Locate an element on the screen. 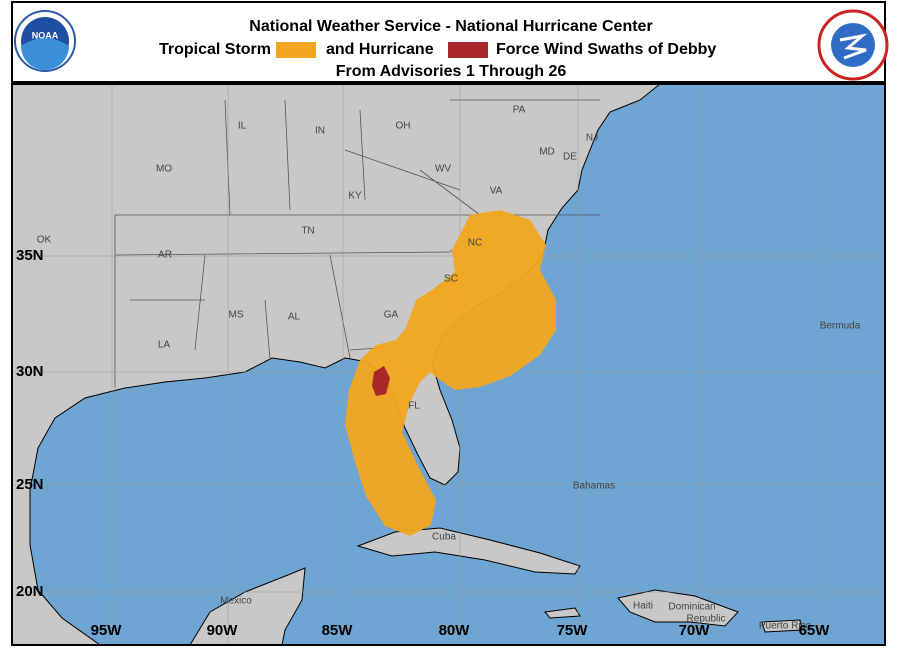  place-label: Bahamas is located at coordinates (594, 486).